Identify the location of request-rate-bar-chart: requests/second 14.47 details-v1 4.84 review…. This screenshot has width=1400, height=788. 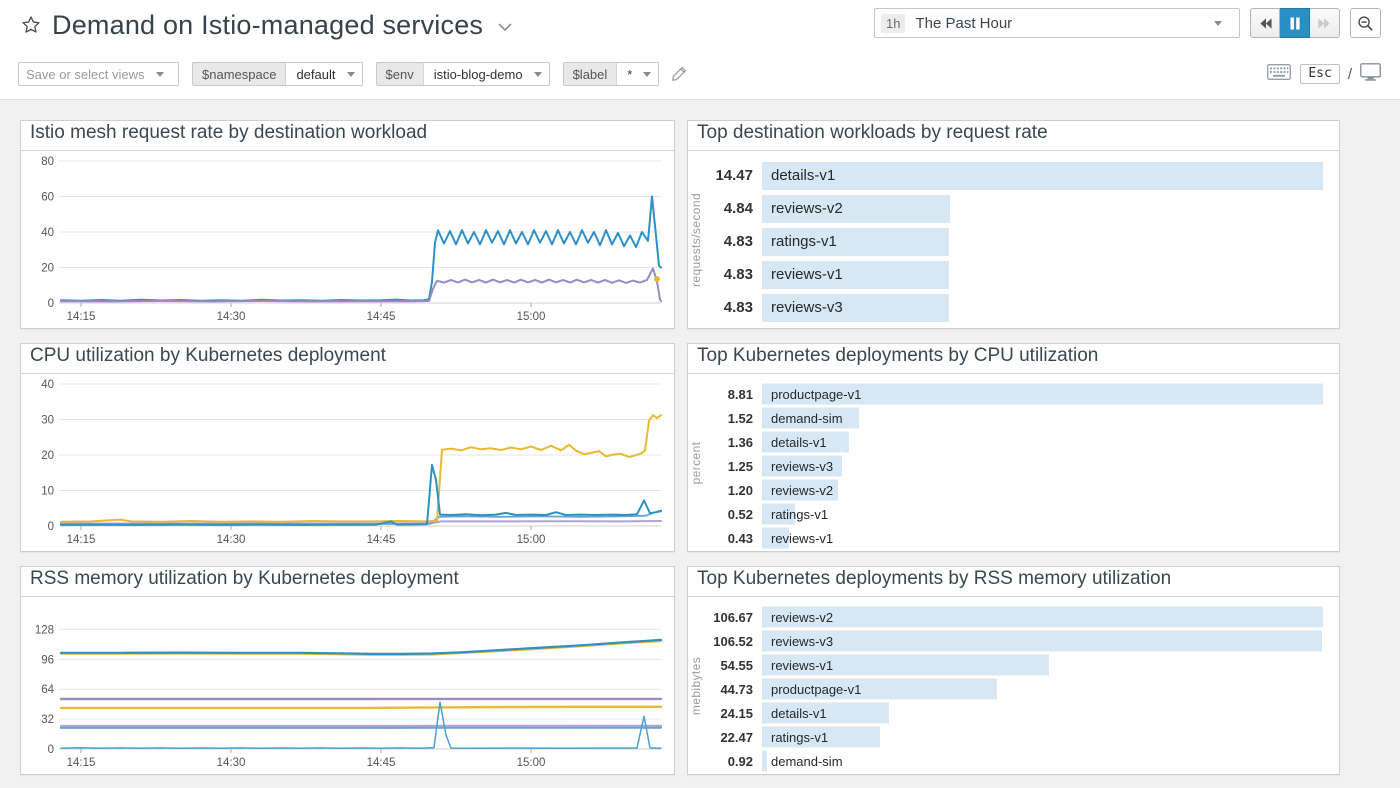
(1013, 239).